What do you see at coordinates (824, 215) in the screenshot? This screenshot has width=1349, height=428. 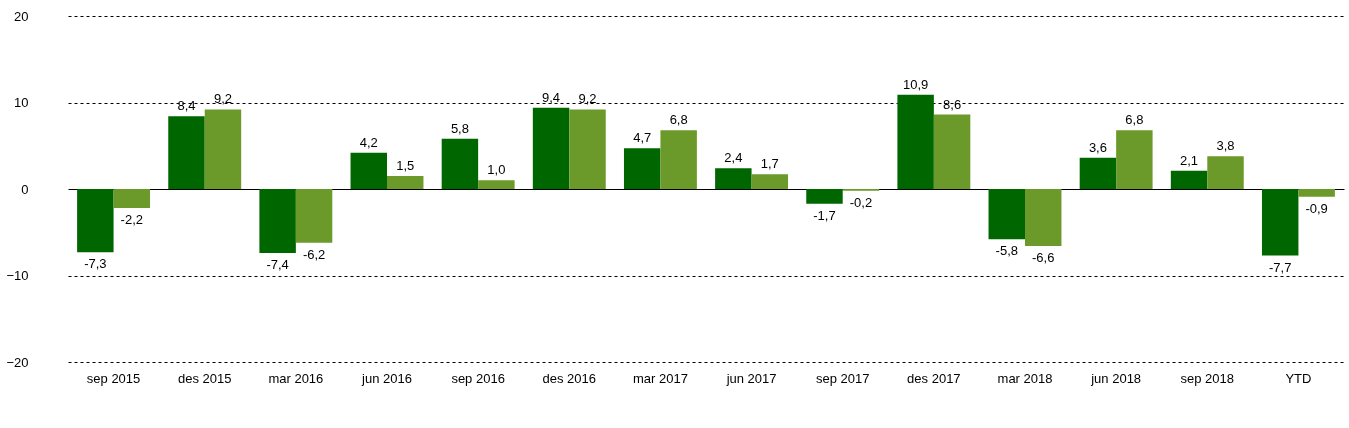 I see `data-label: -1,7` at bounding box center [824, 215].